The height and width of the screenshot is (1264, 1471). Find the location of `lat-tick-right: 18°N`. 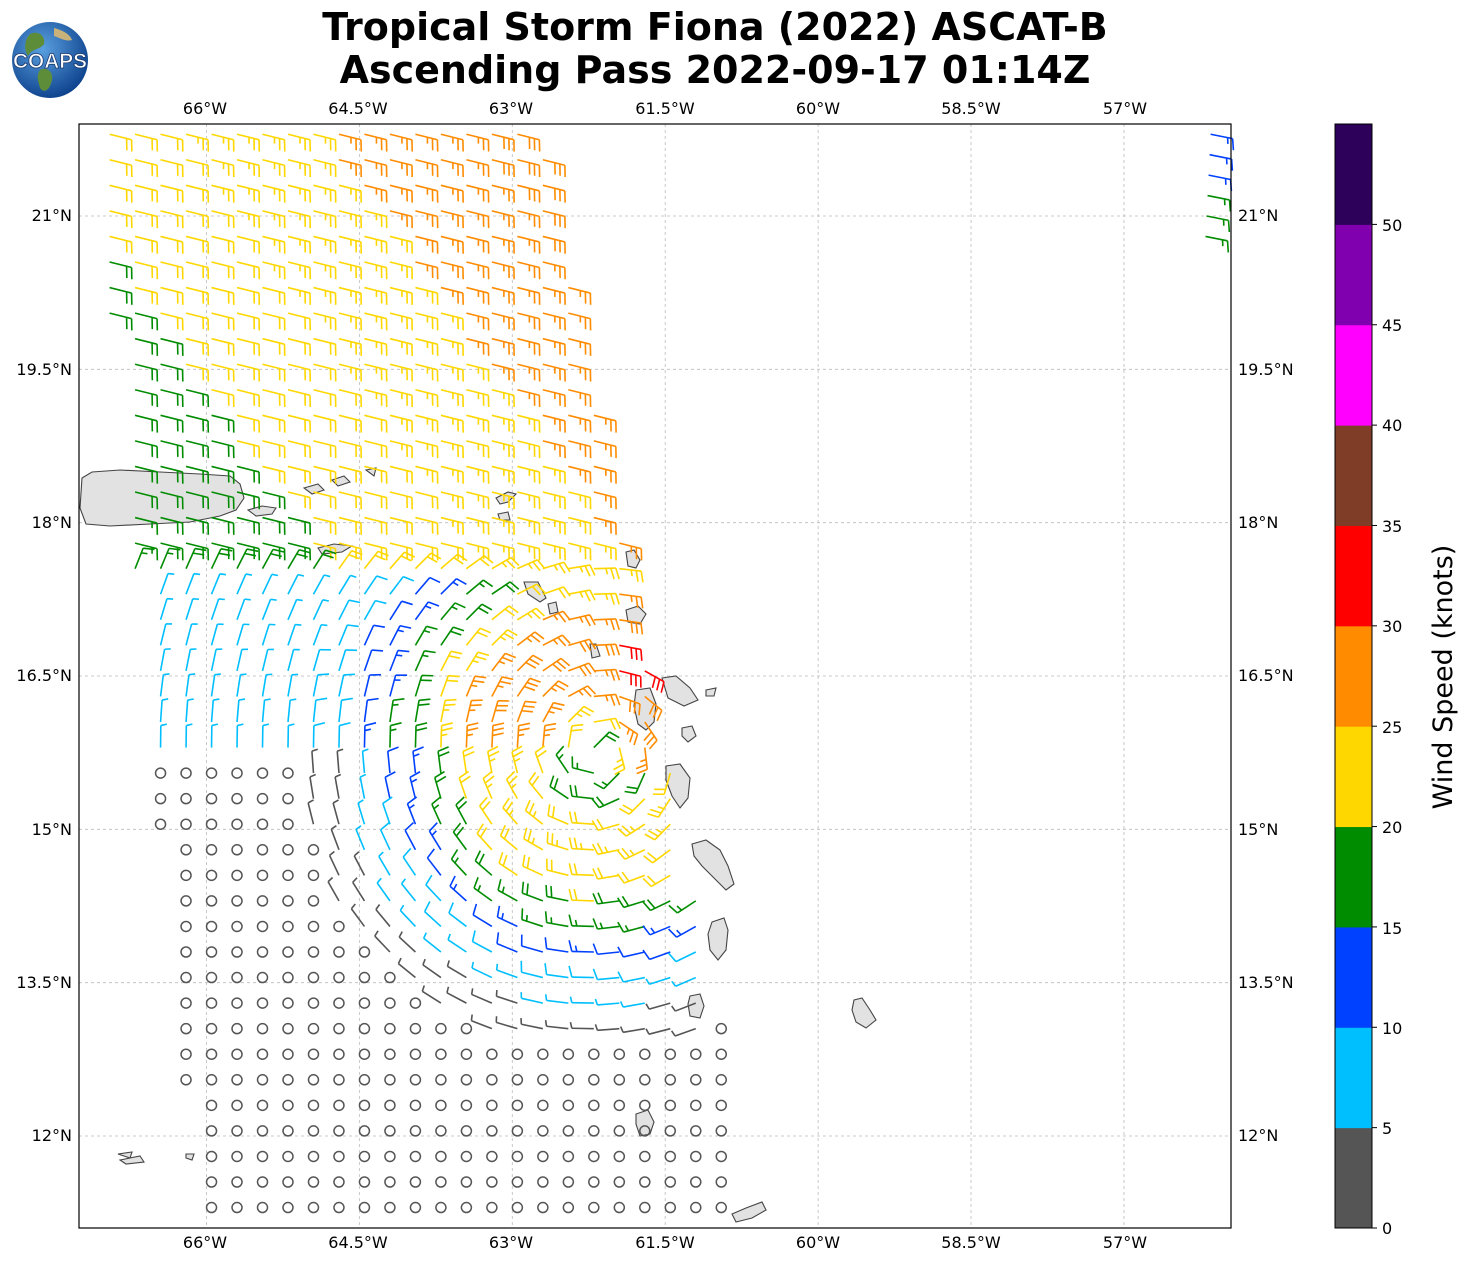

lat-tick-right: 18°N is located at coordinates (1258, 522).